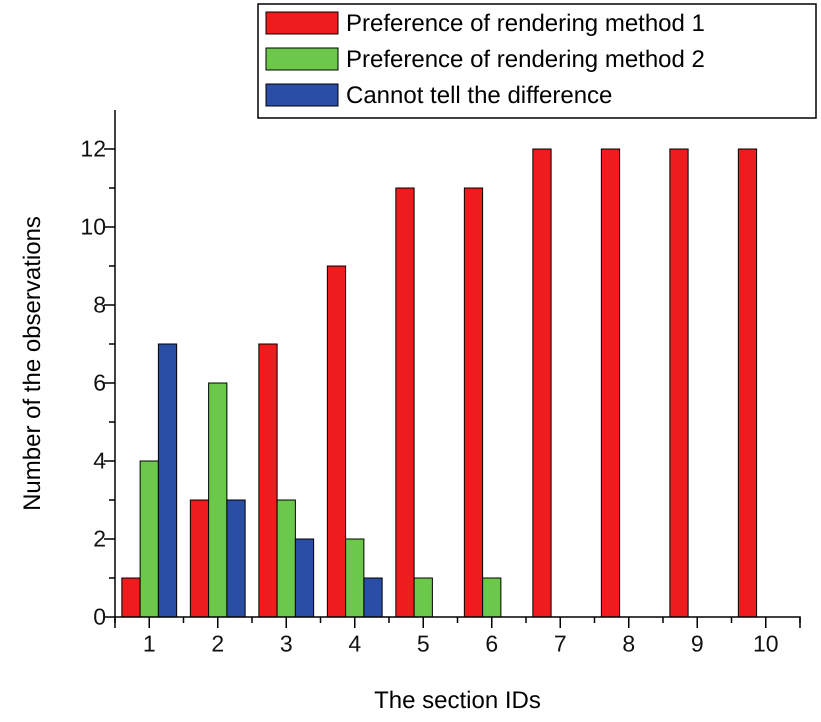 This screenshot has width=821, height=722. I want to click on x-tick-label: 3, so click(286, 643).